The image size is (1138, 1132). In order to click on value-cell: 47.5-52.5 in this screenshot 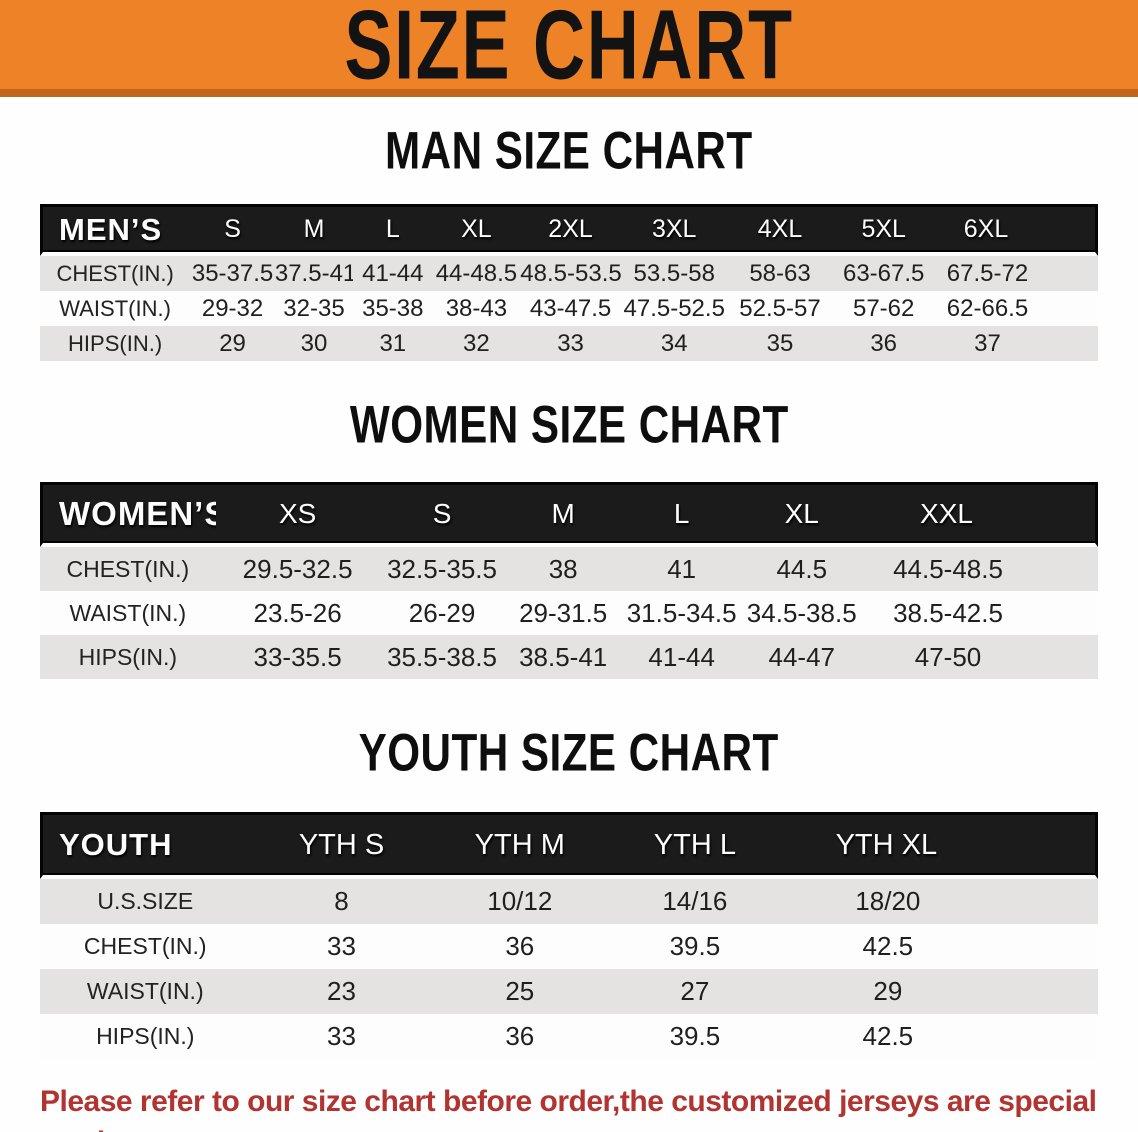, I will do `click(674, 308)`.